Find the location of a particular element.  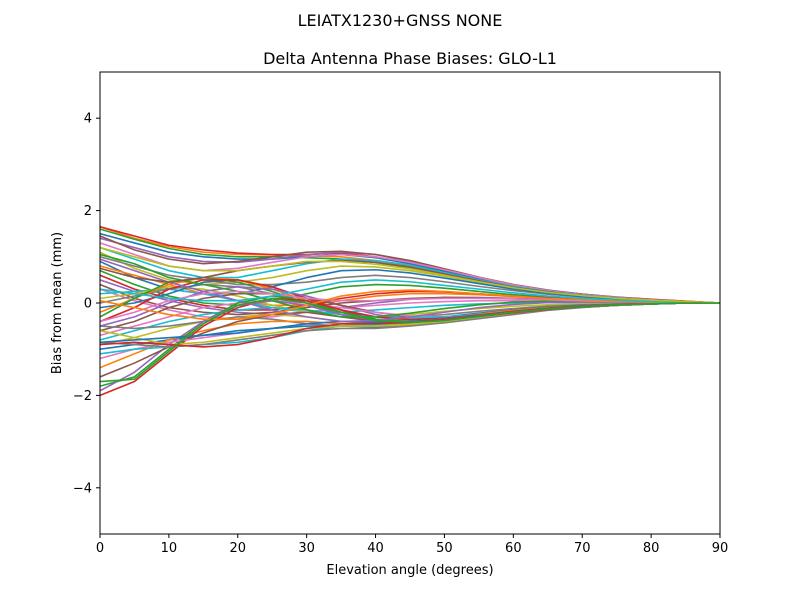

x-tick-label: 0 is located at coordinates (100, 548).